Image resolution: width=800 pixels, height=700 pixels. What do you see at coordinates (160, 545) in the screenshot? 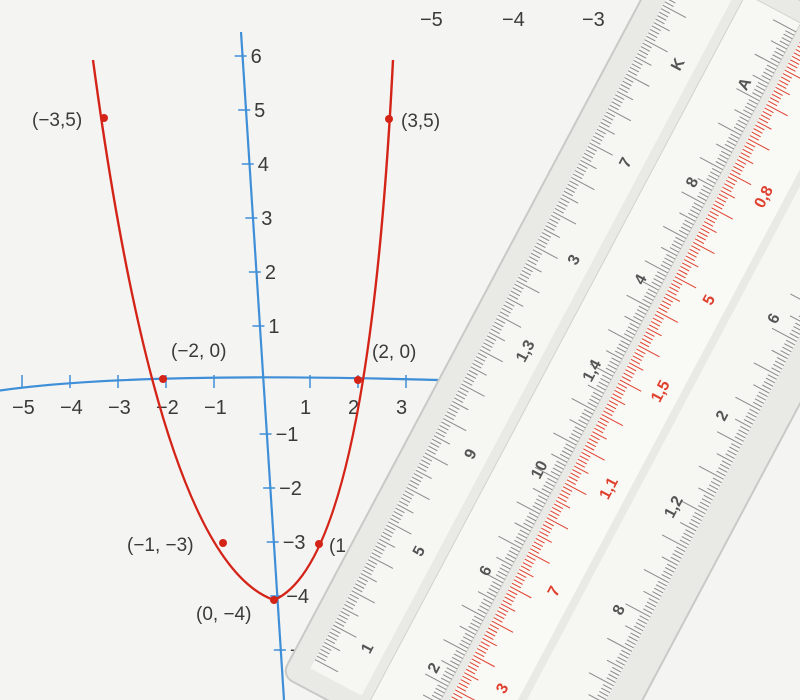
I see `point-label: (−1, −3)` at bounding box center [160, 545].